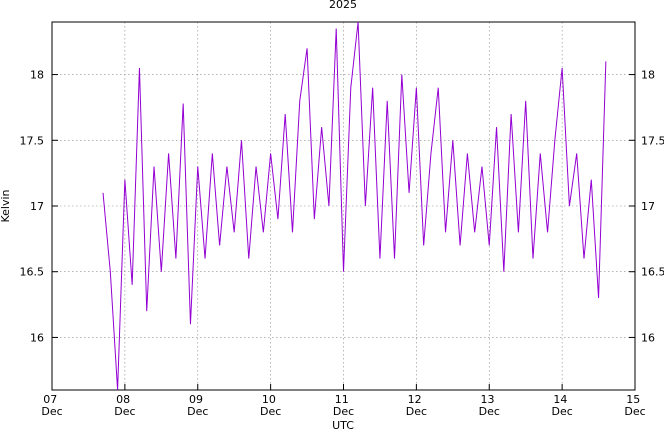 The image size is (664, 432). Describe the element at coordinates (32, 140) in the screenshot. I see `y-tick-label: 17.5` at that location.